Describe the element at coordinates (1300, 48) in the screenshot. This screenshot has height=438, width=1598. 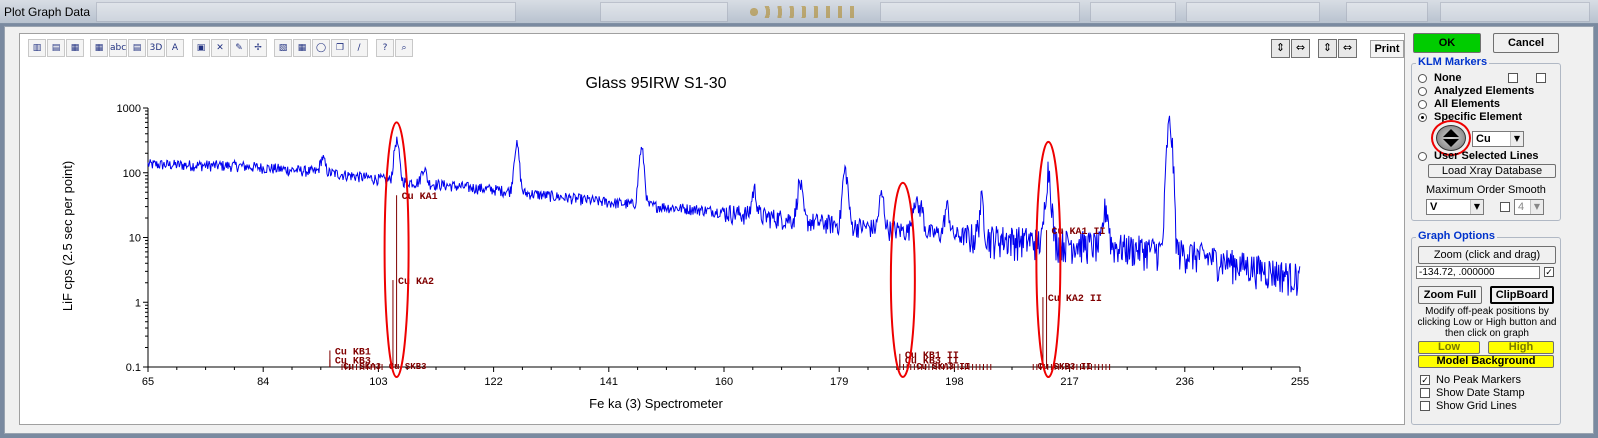
I see `scroll-horizontal-icon: ⇔` at that location.